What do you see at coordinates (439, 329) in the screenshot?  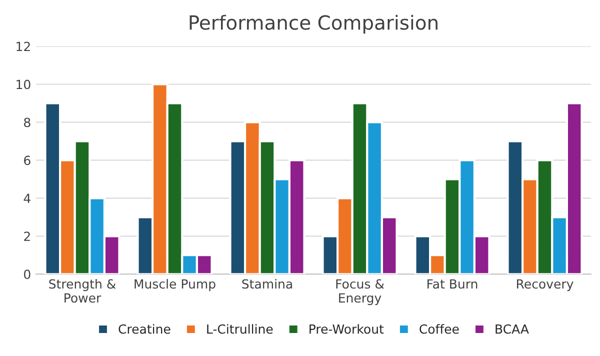 I see `legend-label: Coffee` at bounding box center [439, 329].